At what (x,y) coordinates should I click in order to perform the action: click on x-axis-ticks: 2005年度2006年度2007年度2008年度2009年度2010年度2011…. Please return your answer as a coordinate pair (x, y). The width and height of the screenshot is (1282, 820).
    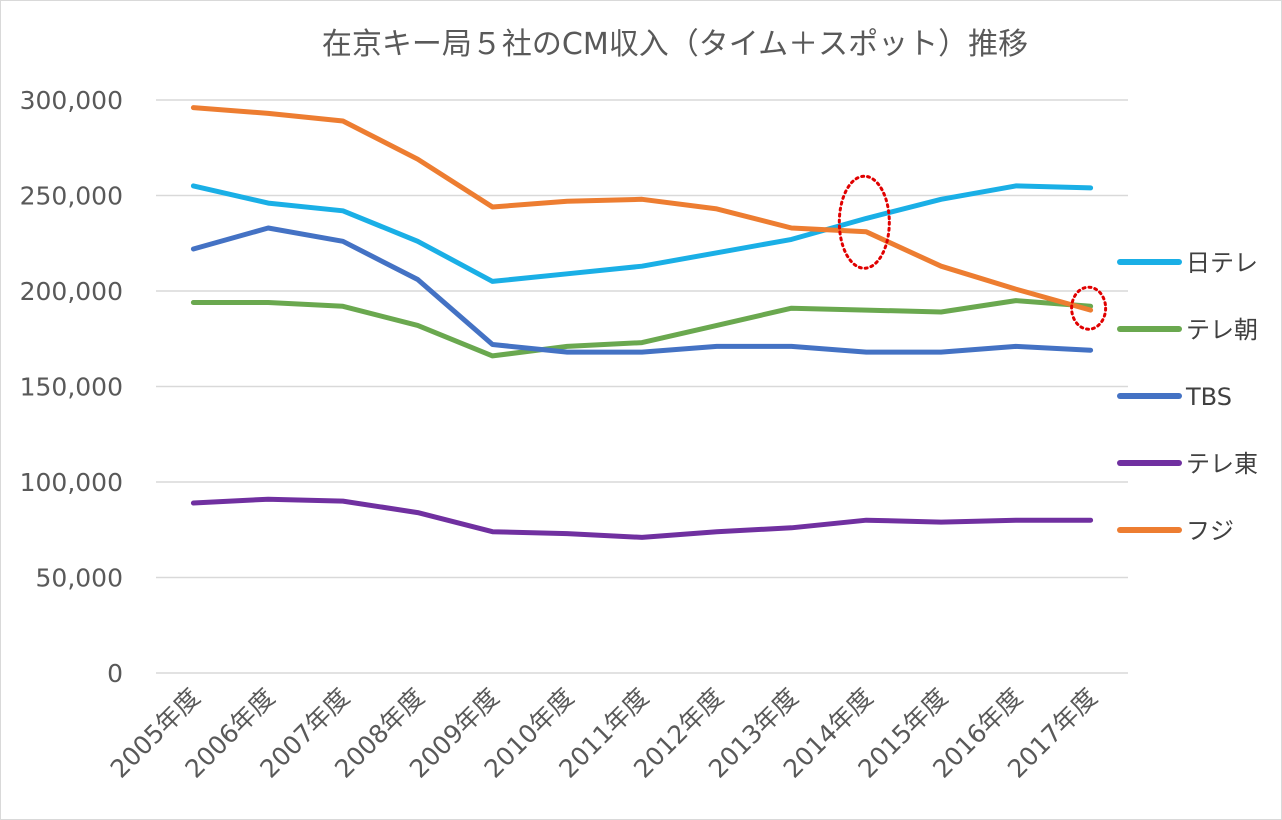
    Looking at the image, I should click on (604, 733).